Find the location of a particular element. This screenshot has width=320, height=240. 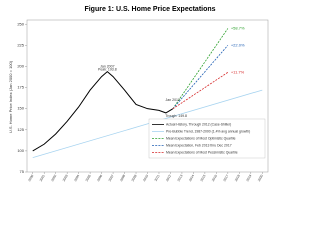

legend-box is located at coordinates (207, 138).